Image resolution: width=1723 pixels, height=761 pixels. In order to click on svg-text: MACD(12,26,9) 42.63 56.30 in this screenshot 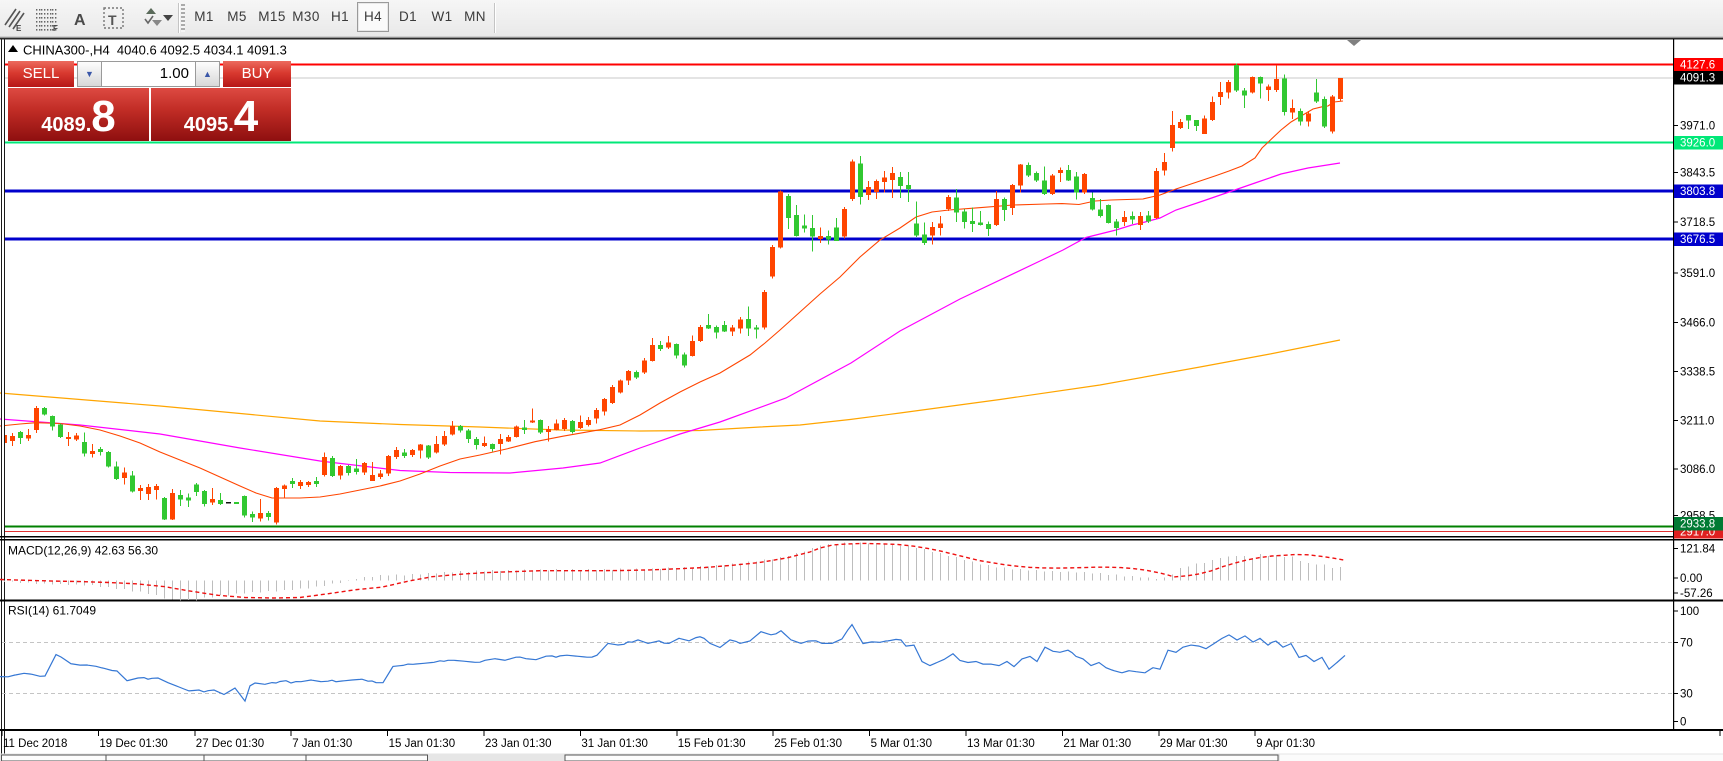, I will do `click(83, 551)`.